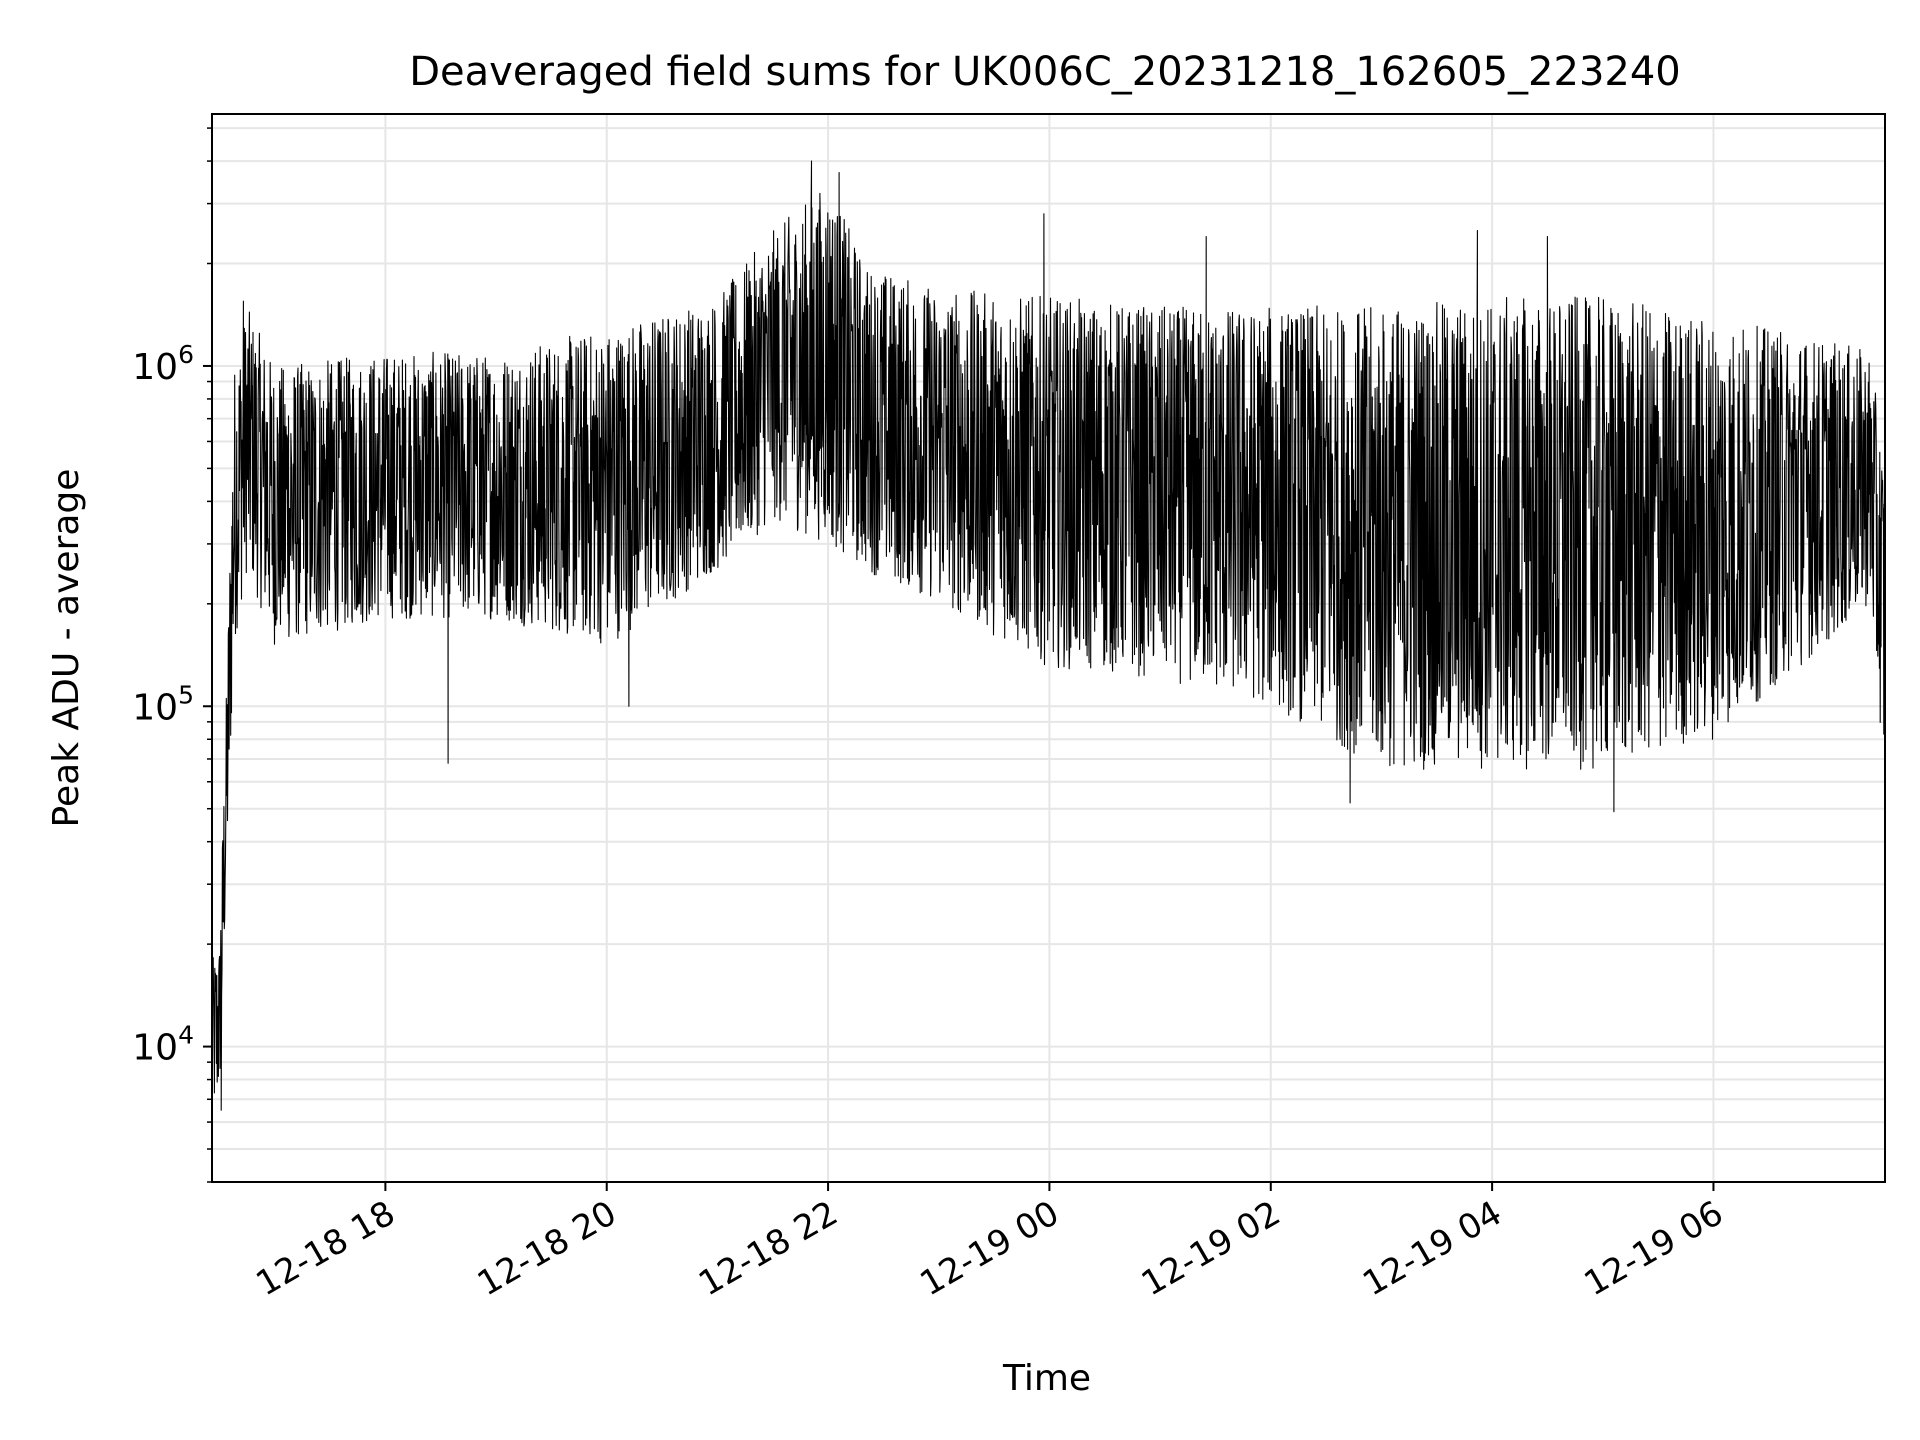 This screenshot has width=1920, height=1440. What do you see at coordinates (163, 1045) in the screenshot?
I see `y-tick-label: 10⁴` at bounding box center [163, 1045].